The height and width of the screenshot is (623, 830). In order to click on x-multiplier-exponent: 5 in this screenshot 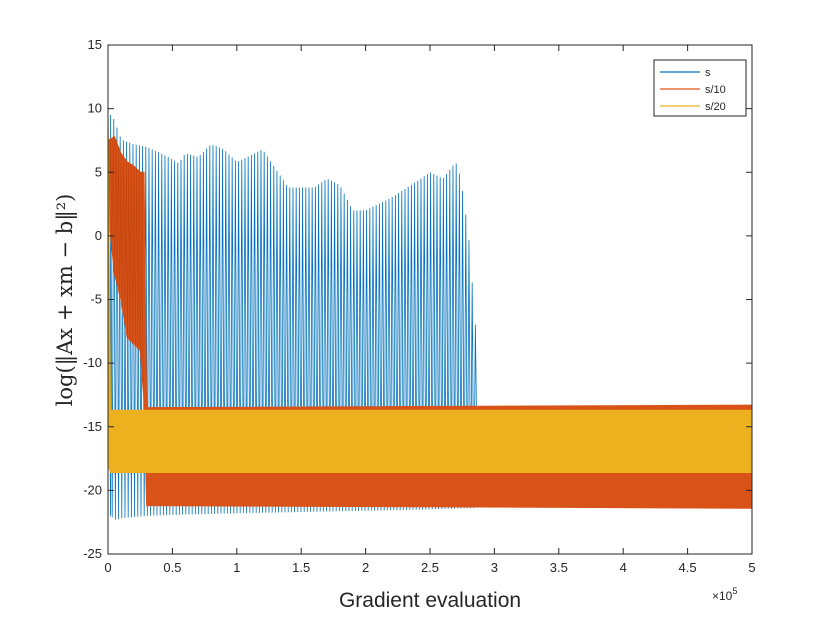, I will do `click(734, 591)`.